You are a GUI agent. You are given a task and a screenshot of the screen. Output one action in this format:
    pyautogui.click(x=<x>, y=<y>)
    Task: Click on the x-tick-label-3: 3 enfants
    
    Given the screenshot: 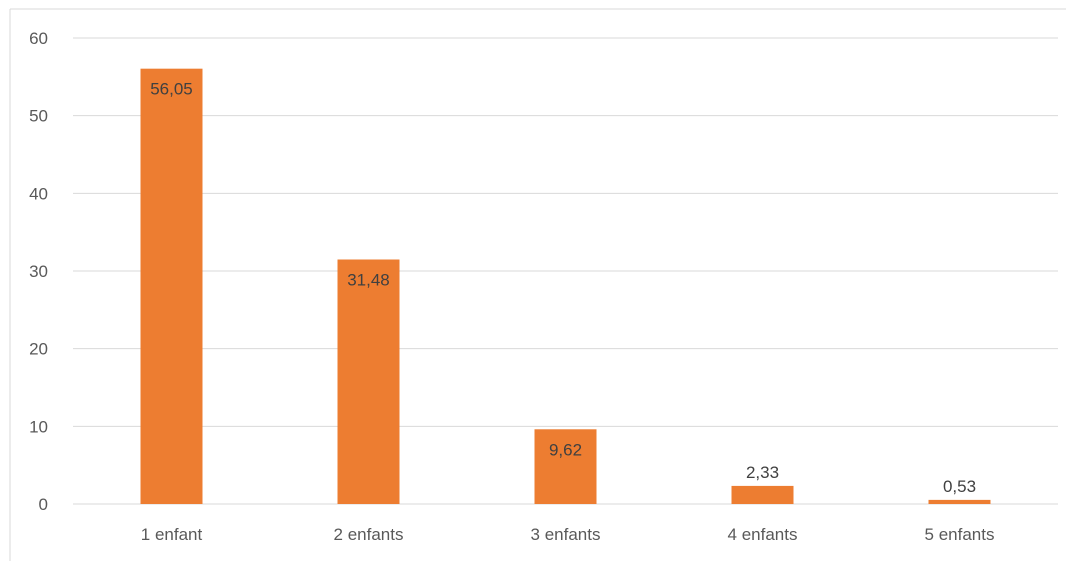 What is the action you would take?
    pyautogui.click(x=566, y=534)
    